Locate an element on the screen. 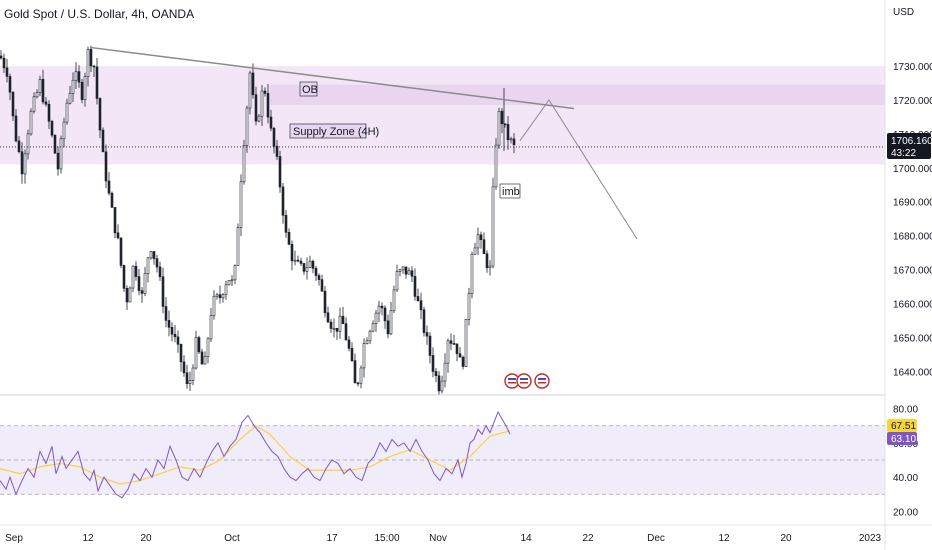 Image resolution: width=932 pixels, height=550 pixels. rsi-value-tags: 67.51 63.10 is located at coordinates (902, 432).